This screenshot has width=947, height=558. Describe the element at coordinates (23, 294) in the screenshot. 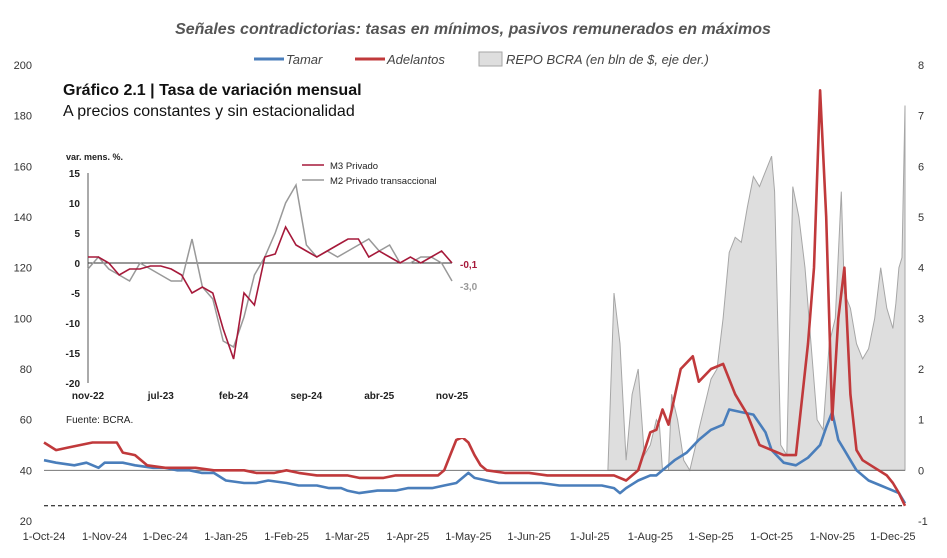

I see `left-axis-ticks: 20 40 60 80 100 120 140 160 180 200` at that location.